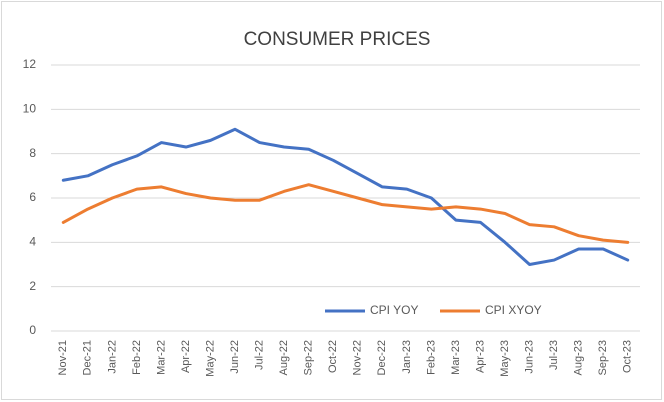 Image resolution: width=664 pixels, height=402 pixels. I want to click on x-tick-label: Sep-22, so click(309, 357).